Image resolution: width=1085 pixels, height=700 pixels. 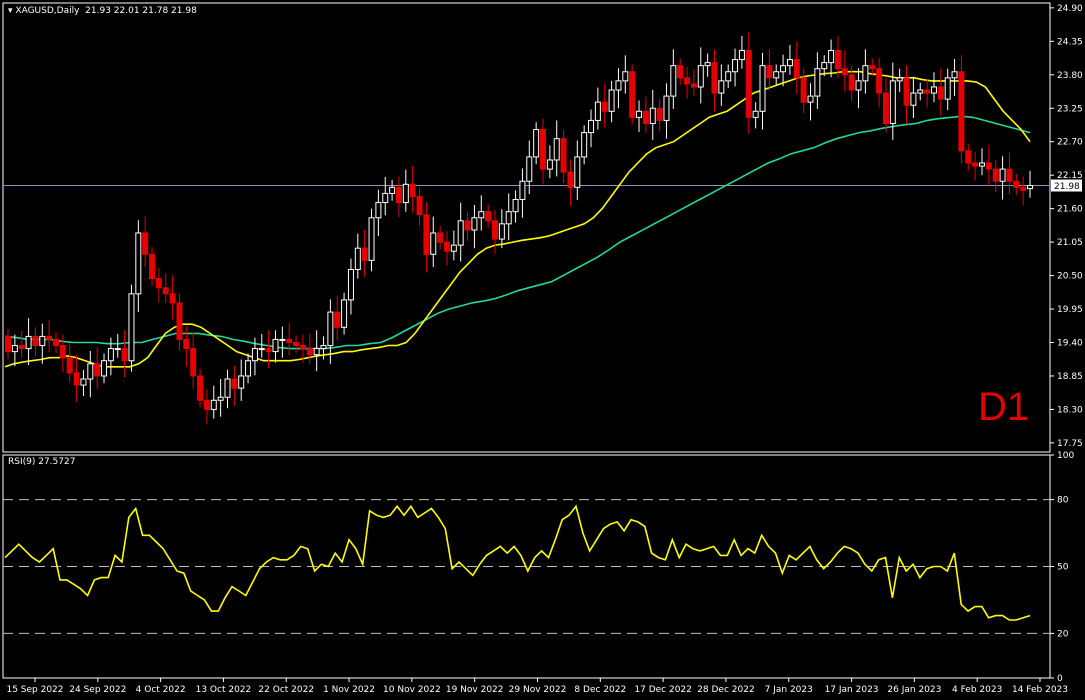 I want to click on date-tick-label: 4 Feb 2023, so click(x=977, y=690).